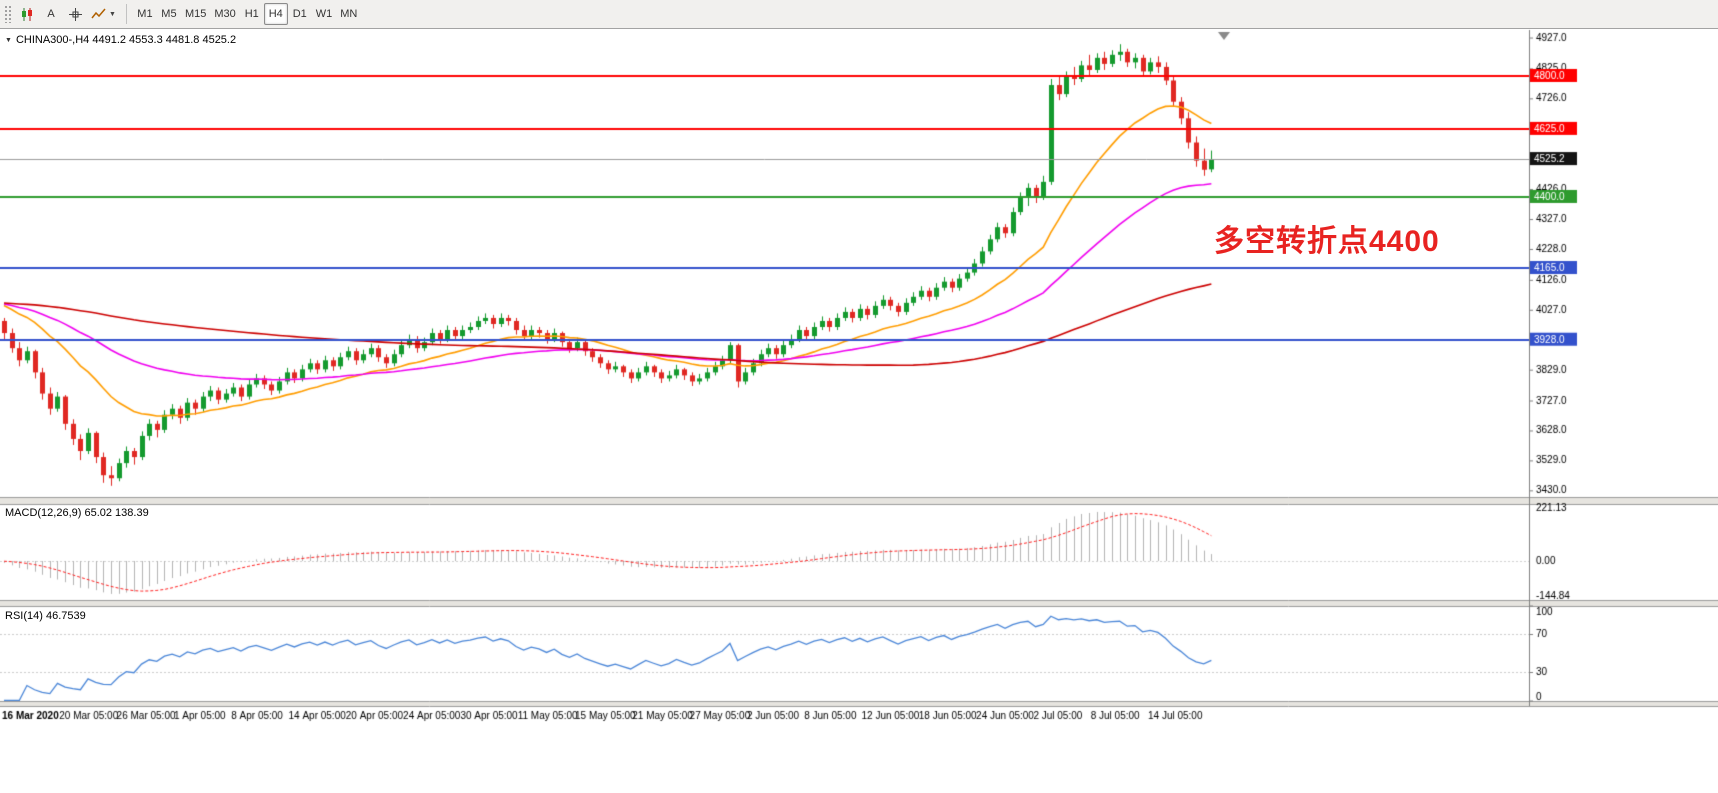 The image size is (1718, 793). Describe the element at coordinates (145, 14) in the screenshot. I see `tf-m1-button: M1` at that location.